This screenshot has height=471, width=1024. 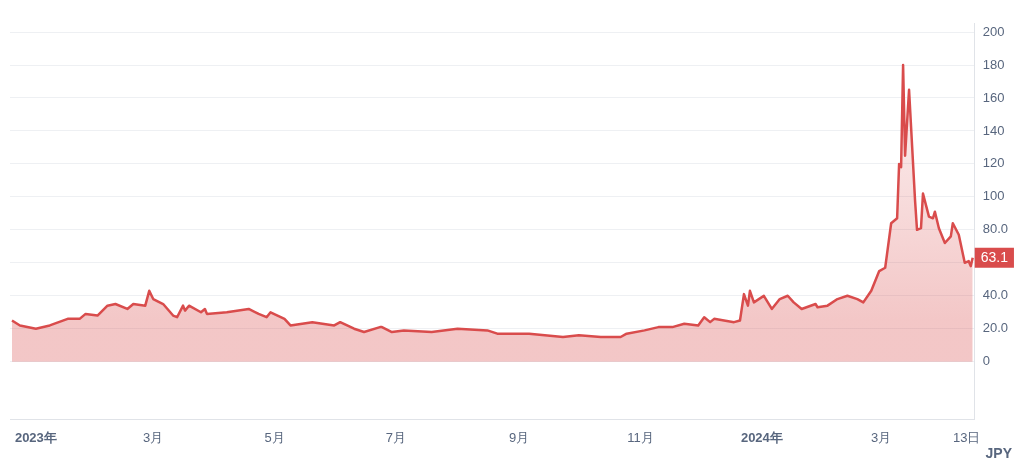 What do you see at coordinates (640, 437) in the screenshot?
I see `x-tick-label: 11月` at bounding box center [640, 437].